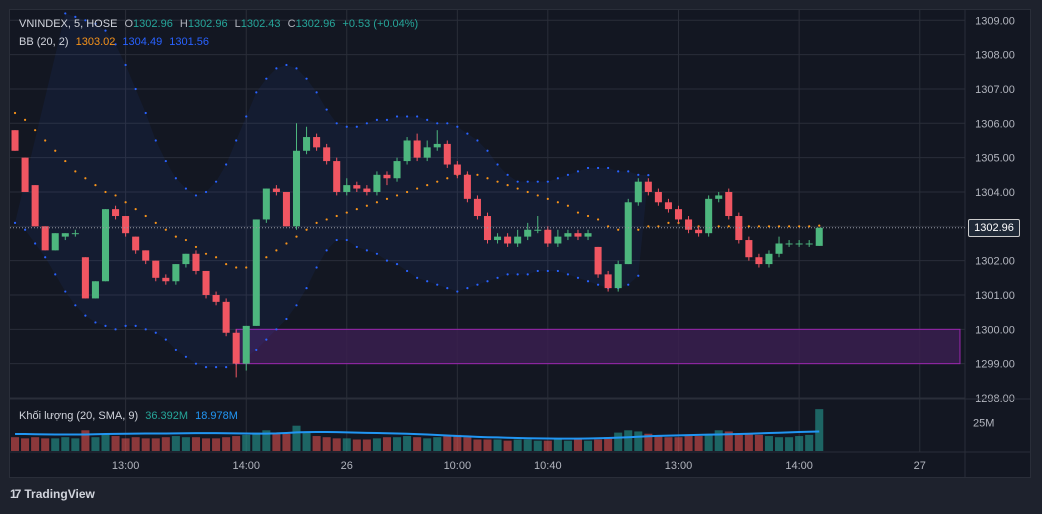 This screenshot has width=1042, height=514. What do you see at coordinates (167, 416) in the screenshot?
I see `volume-value: 36.392M` at bounding box center [167, 416].